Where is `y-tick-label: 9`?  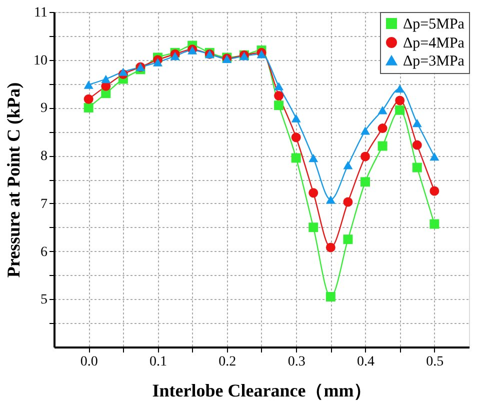
y-tick-label: 9 is located at coordinates (44, 108).